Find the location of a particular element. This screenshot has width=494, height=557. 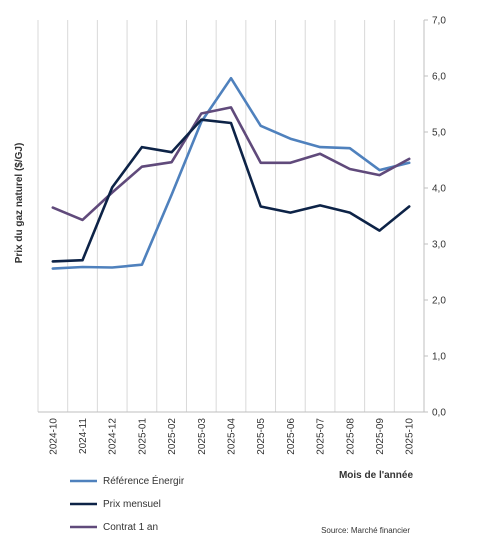

x-tick-label: 2025-06 is located at coordinates (291, 436).